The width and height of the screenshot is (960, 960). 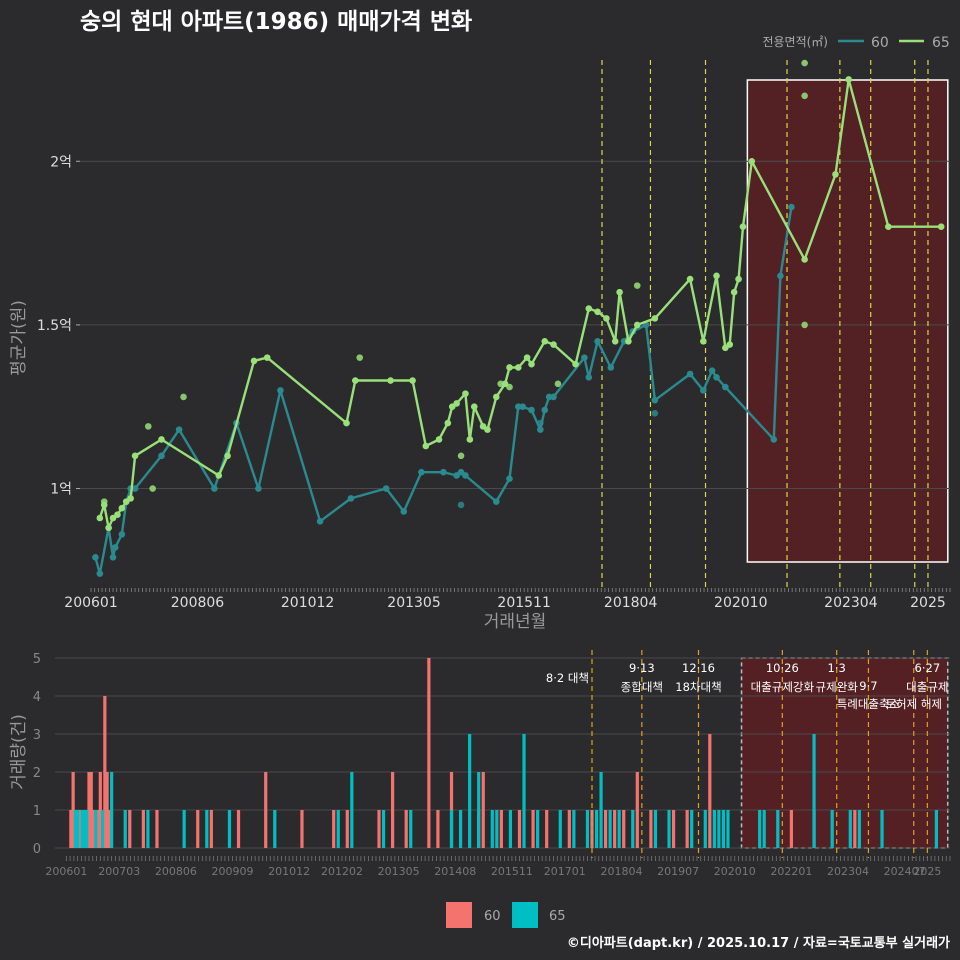 What do you see at coordinates (399, 871) in the screenshot?
I see `bottom-x-tick-label: 201305` at bounding box center [399, 871].